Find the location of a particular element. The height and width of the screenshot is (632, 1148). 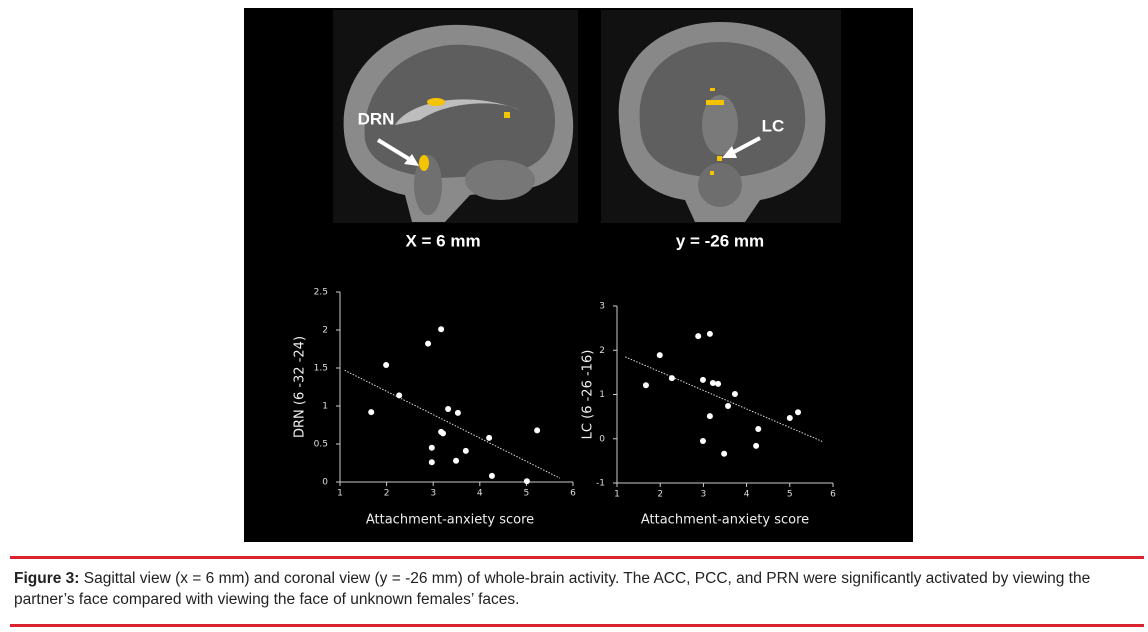

caption-label: Figure 3: is located at coordinates (47, 578).